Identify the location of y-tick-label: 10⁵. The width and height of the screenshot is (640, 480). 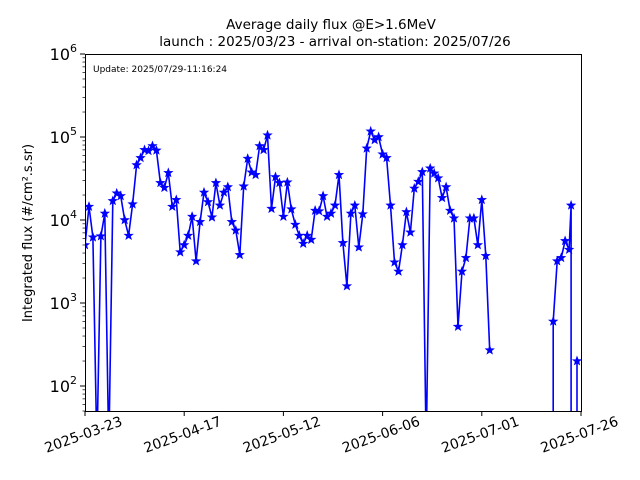
(63, 136).